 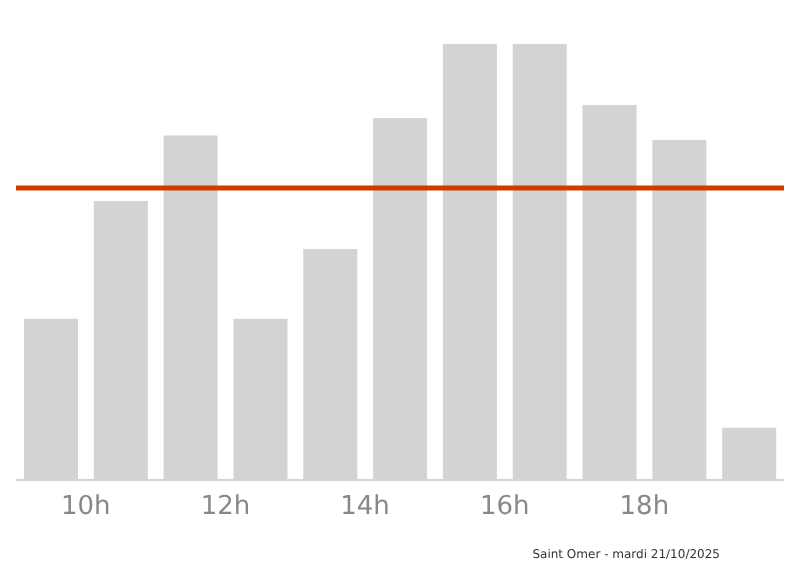 I want to click on x-tick-label: 16h, so click(x=504, y=507).